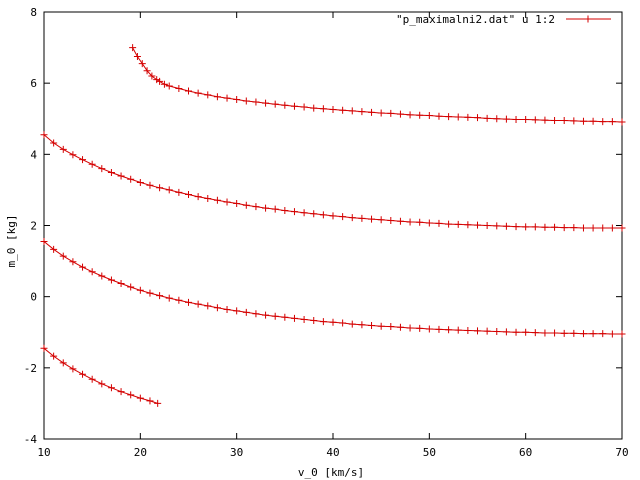 Image resolution: width=640 pixels, height=480 pixels. I want to click on y-tick-label: 2, so click(33, 226).